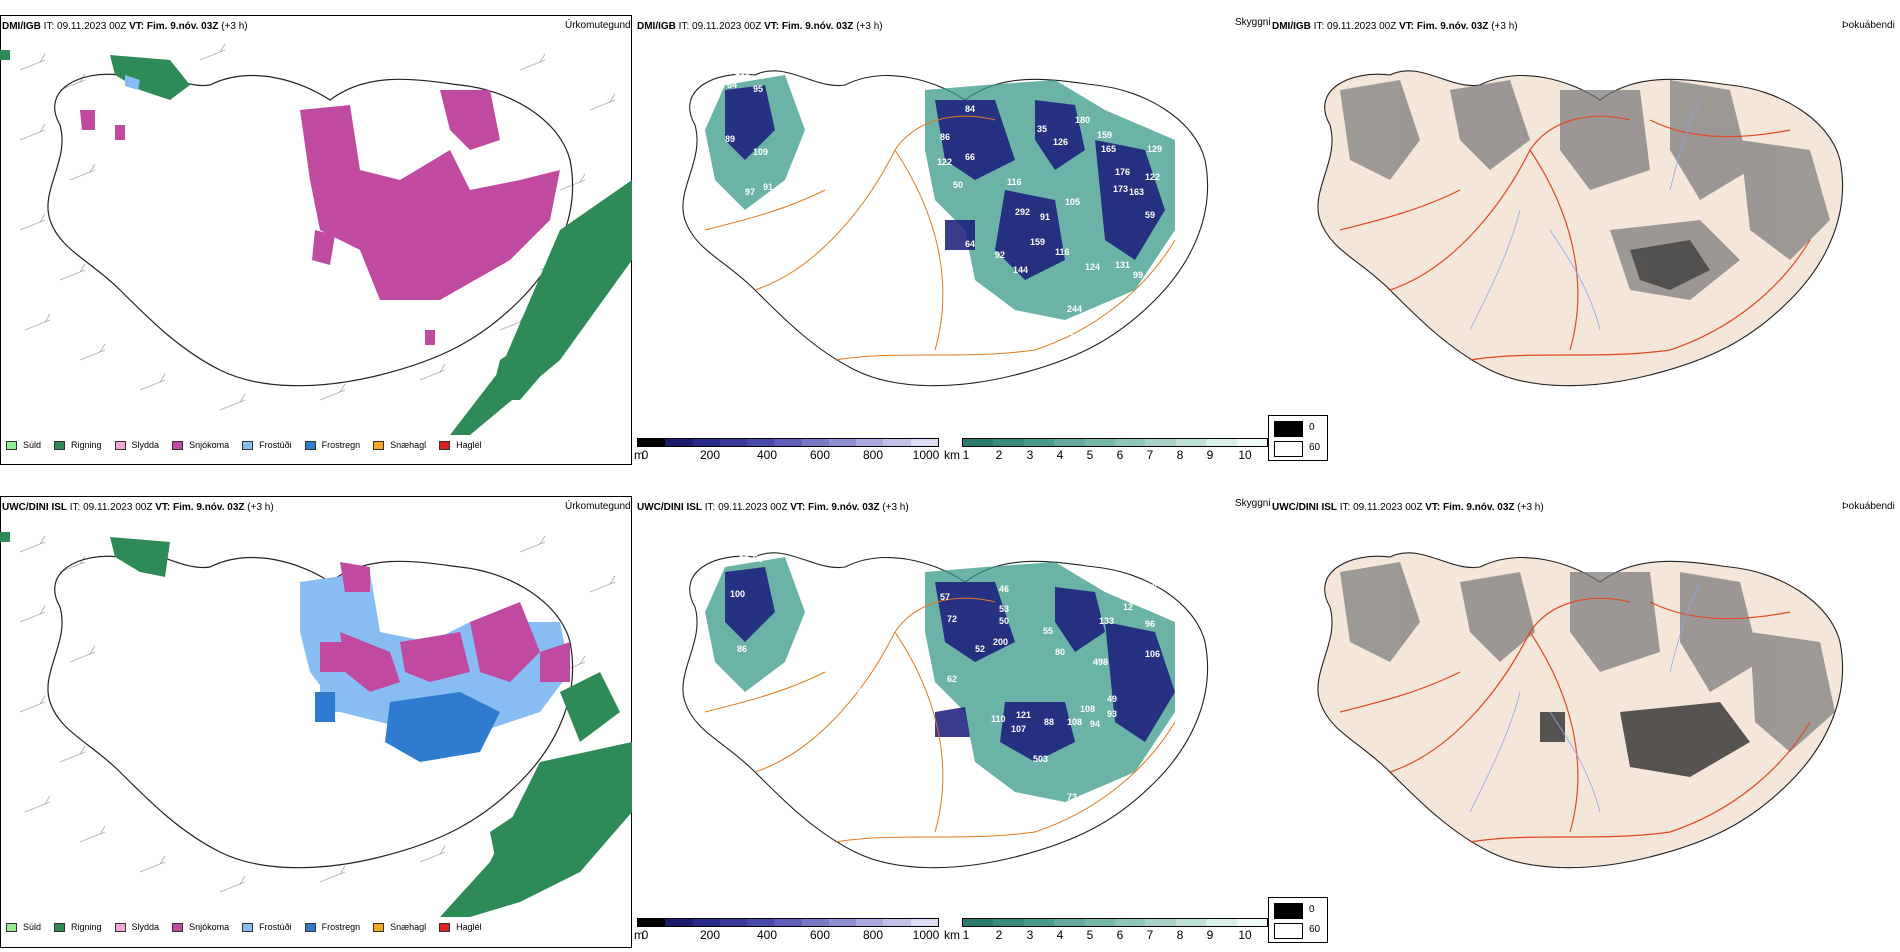 This screenshot has height=952, width=1900. Describe the element at coordinates (1004, 621) in the screenshot. I see `value-label: 50` at that location.